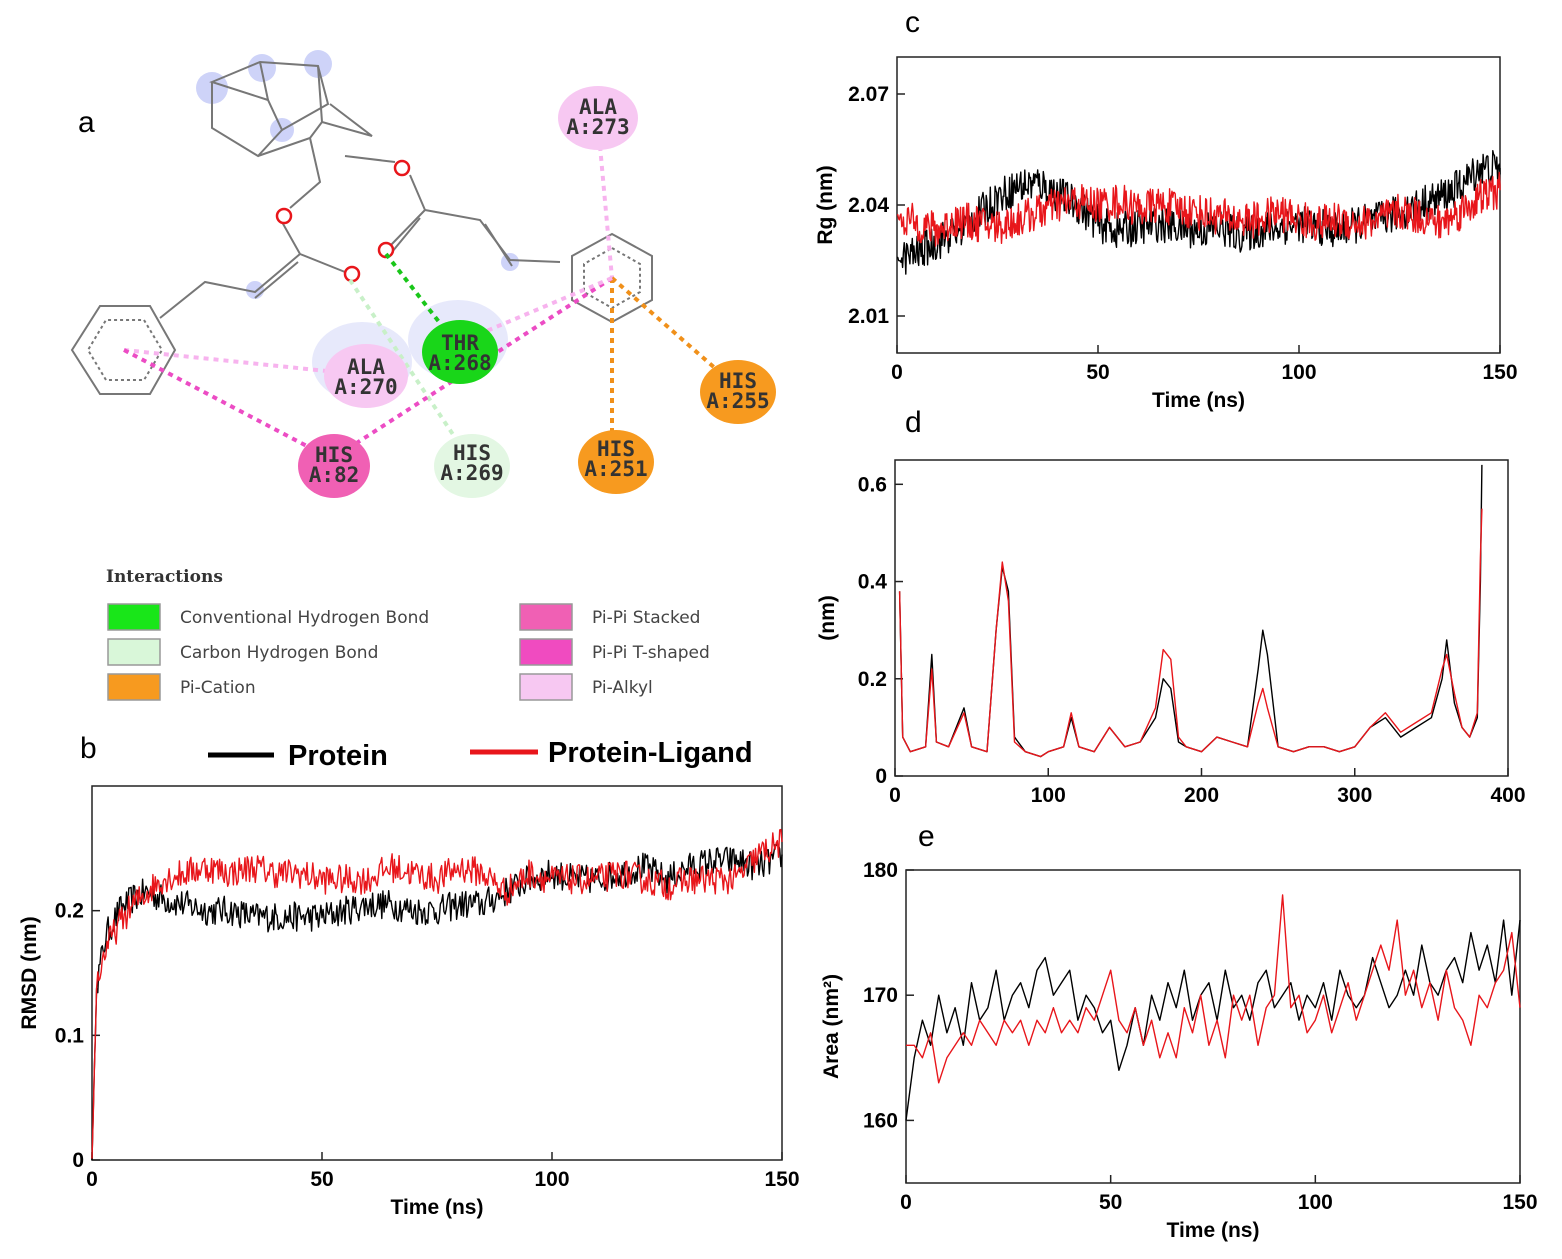 This screenshot has height=1259, width=1562. I want to click on chart-rmsf: 0 100 200 300 400 0 0.2 0.4 0.6 (nm), so click(1171, 633).